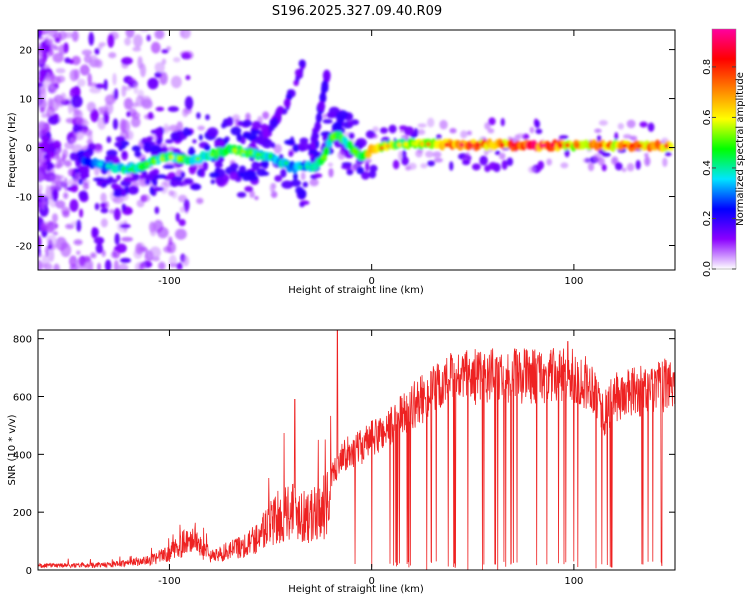 This screenshot has height=600, width=750. What do you see at coordinates (29, 149) in the screenshot?
I see `spectrogram-ytick-label: 0` at bounding box center [29, 149].